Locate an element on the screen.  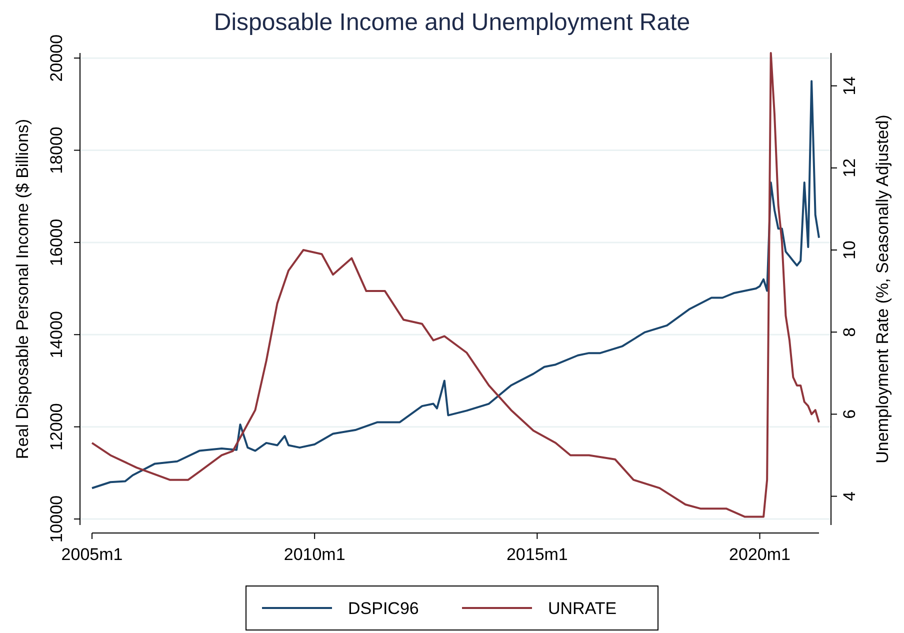
y2-tick-label: 6 is located at coordinates (849, 414).